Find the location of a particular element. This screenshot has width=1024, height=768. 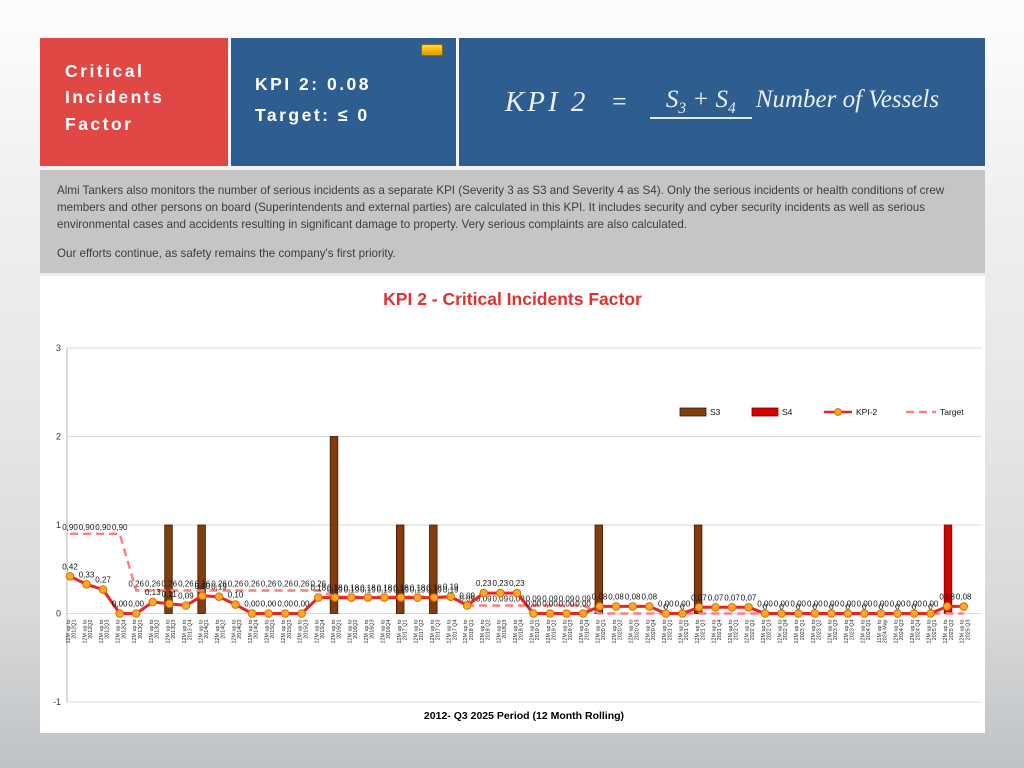

kpi-target-text: Target: ≤ 0 is located at coordinates (312, 114).